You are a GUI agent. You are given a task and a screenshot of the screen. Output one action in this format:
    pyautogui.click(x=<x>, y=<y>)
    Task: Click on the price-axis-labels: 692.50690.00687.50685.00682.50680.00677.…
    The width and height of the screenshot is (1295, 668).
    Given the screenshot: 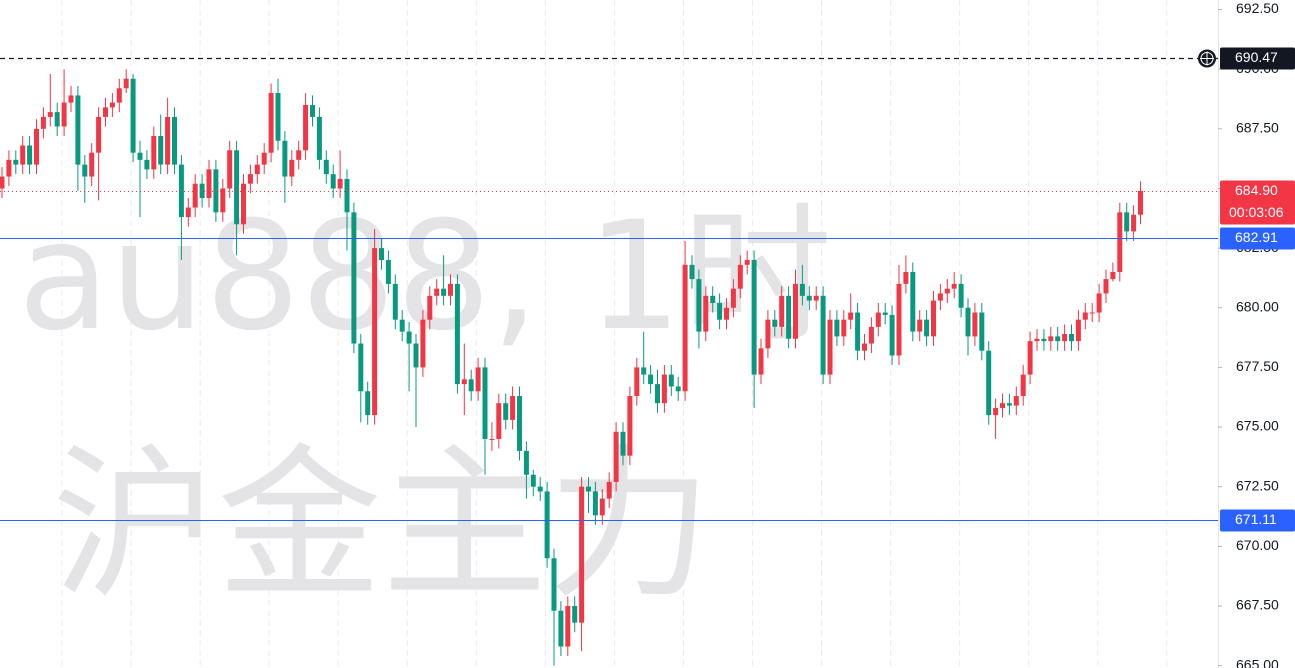 What is the action you would take?
    pyautogui.click(x=1256, y=334)
    